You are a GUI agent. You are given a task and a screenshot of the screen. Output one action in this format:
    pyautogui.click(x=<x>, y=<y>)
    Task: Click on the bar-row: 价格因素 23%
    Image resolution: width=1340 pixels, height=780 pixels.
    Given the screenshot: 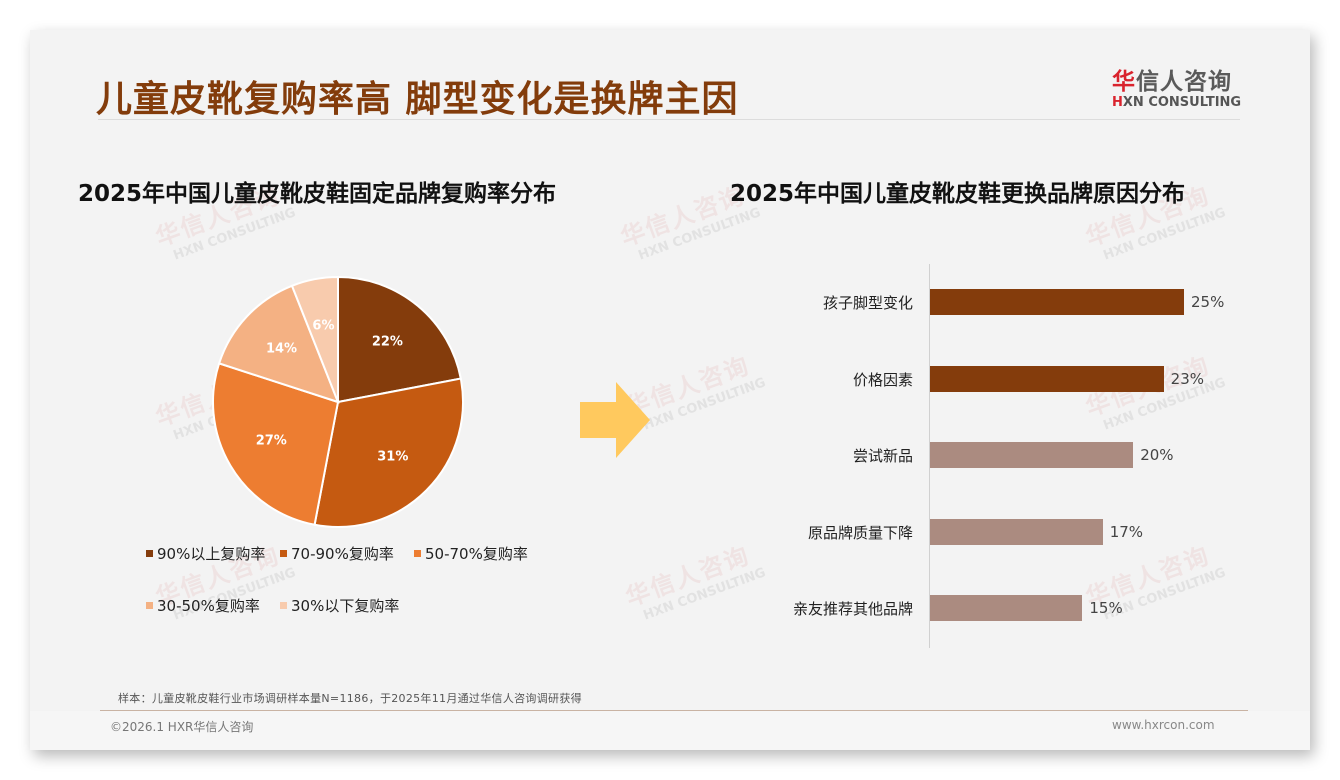 What is the action you would take?
    pyautogui.click(x=990, y=379)
    